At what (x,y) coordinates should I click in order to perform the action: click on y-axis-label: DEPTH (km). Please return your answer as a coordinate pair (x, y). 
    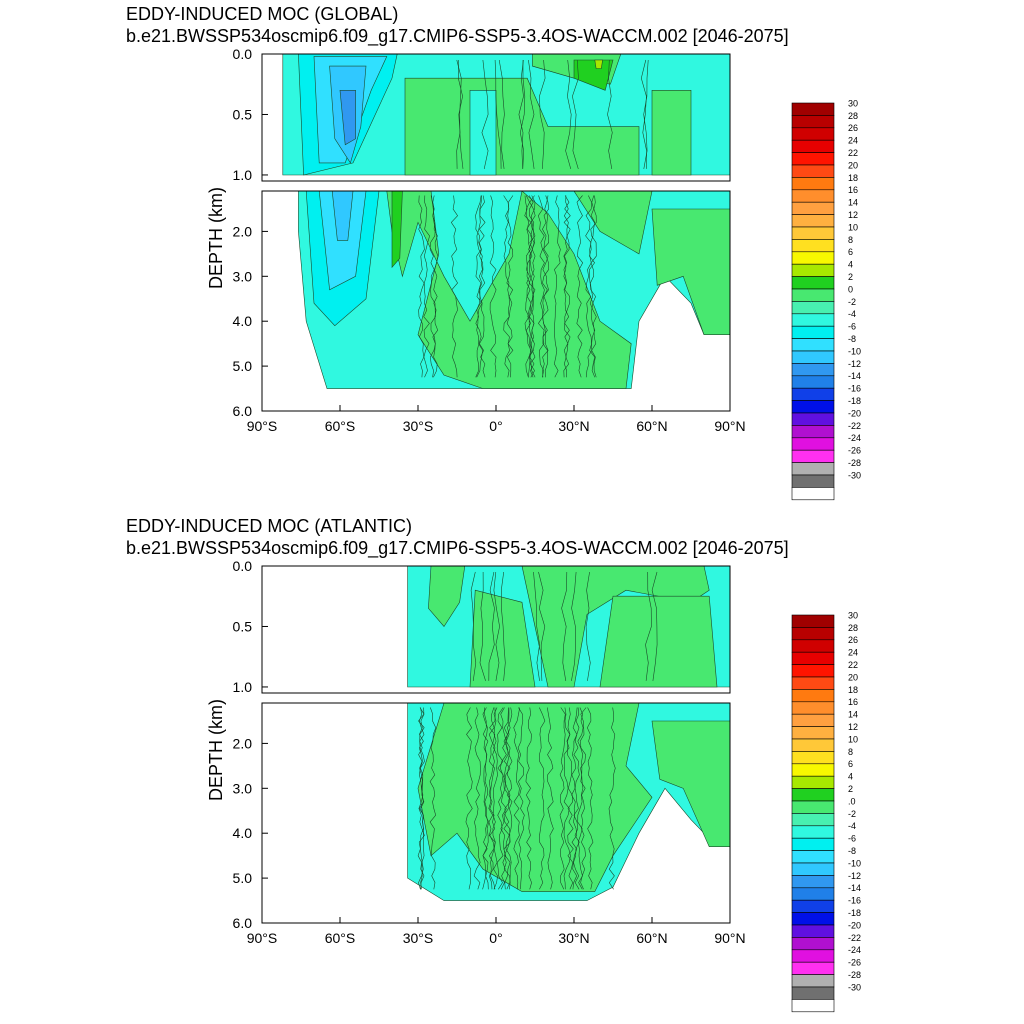
    Looking at the image, I should click on (216, 750).